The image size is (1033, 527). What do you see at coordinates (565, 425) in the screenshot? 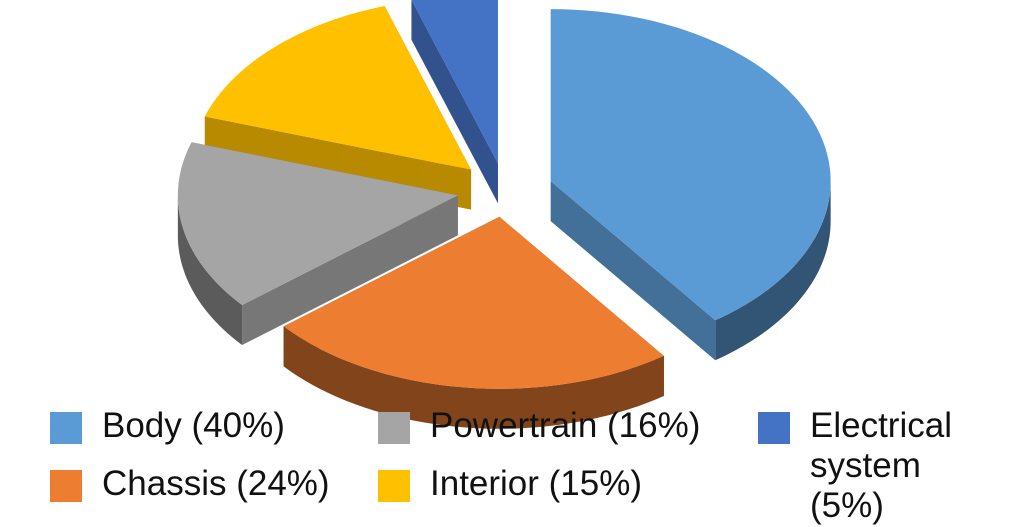
I see `legend-label-powertrain: Powertrain (16%)` at bounding box center [565, 425].